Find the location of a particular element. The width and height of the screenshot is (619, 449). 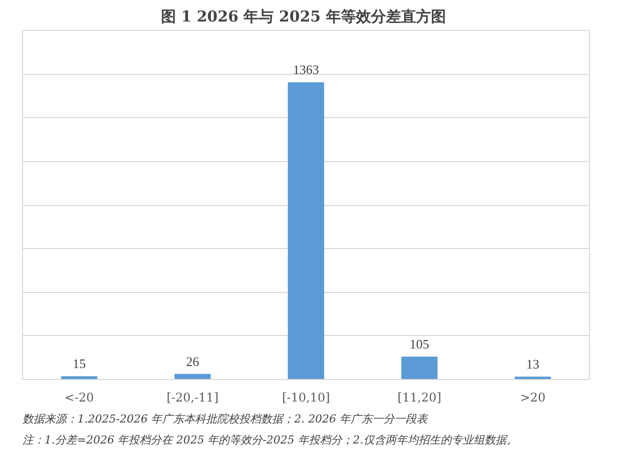

data-label: 105 is located at coordinates (420, 344).